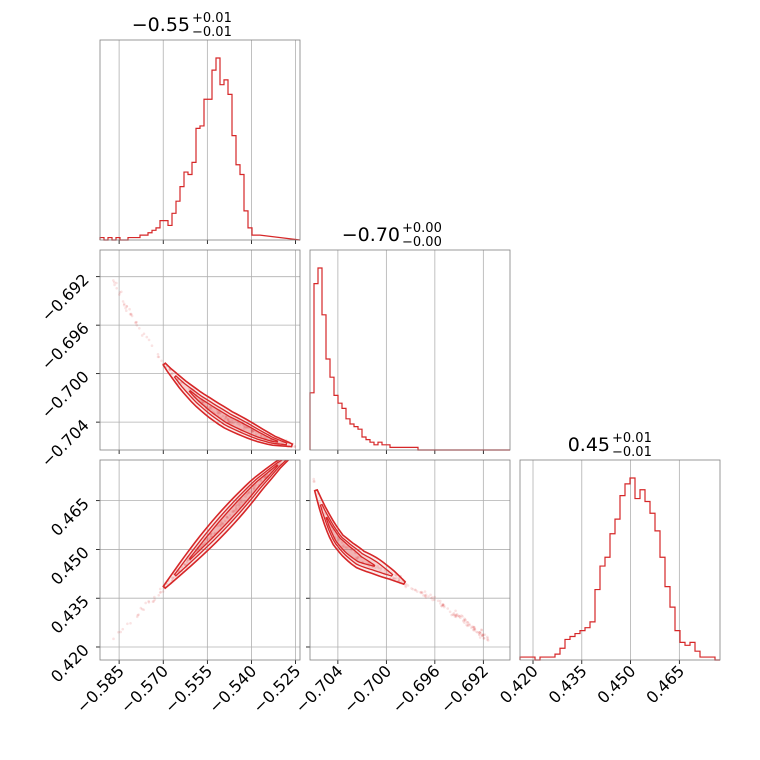 This screenshot has height=760, width=760. What do you see at coordinates (70, 517) in the screenshot?
I see `y-tick-label: 0.465` at bounding box center [70, 517].